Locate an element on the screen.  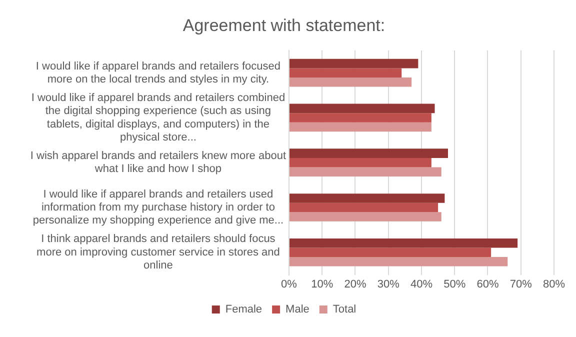
legend-label: Male is located at coordinates (298, 310).